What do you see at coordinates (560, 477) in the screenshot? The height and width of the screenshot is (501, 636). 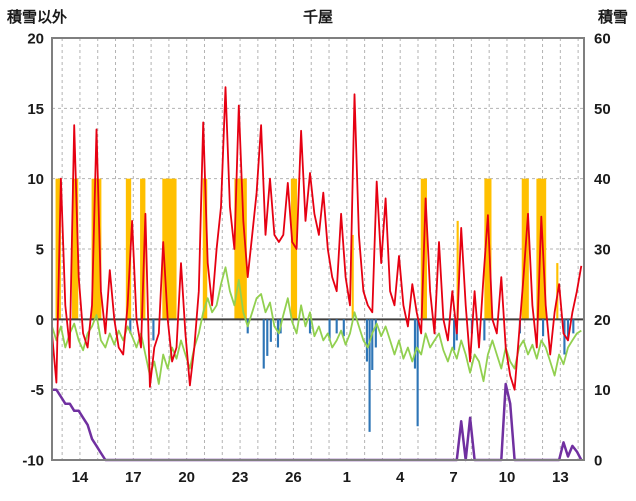 I see `svg-text: 13` at bounding box center [560, 477].